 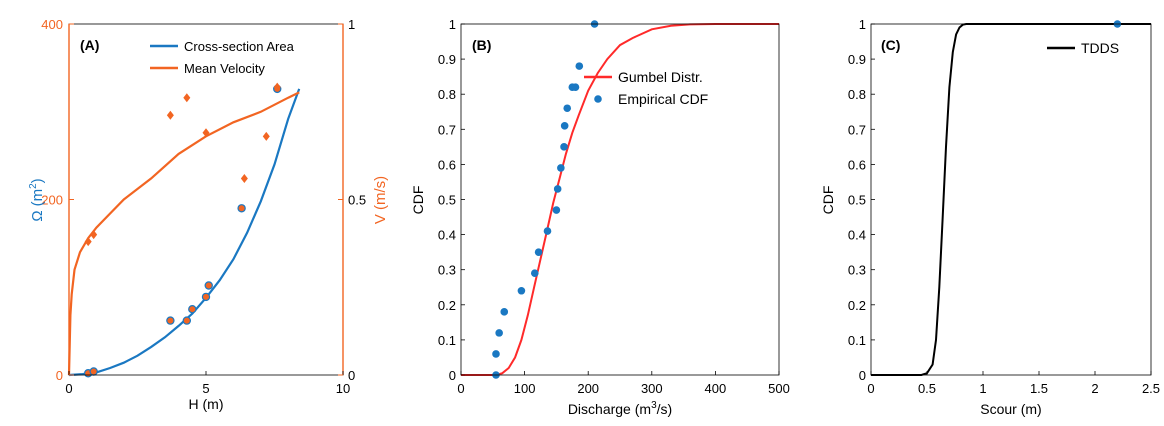 I want to click on y-tick-label-b: 0.3, so click(x=447, y=270).